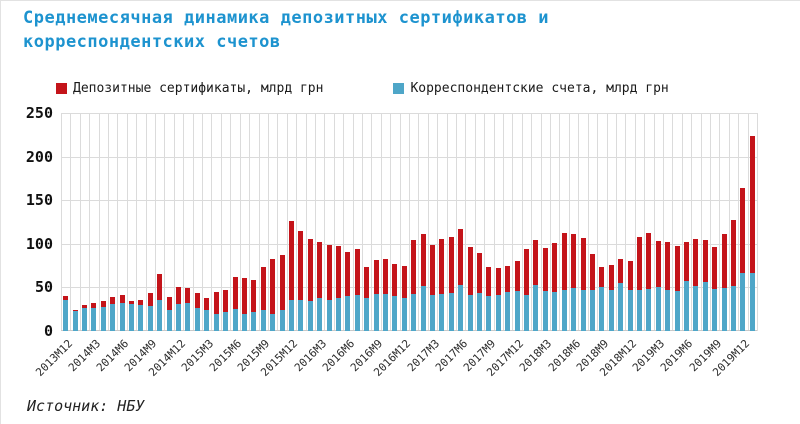 Image resolution: width=800 pixels, height=424 pixels. Describe the element at coordinates (150, 318) in the screenshot. I see `bar-correspondent-2014M9` at that location.